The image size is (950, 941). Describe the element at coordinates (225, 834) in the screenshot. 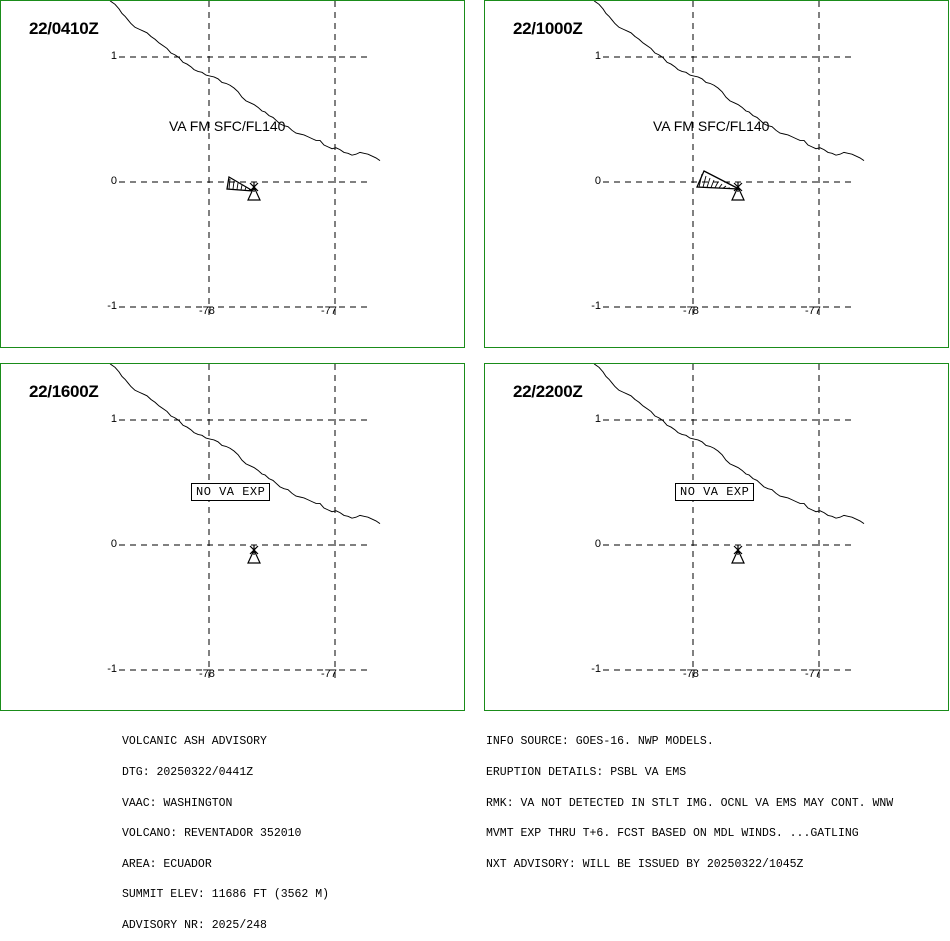

I see `advisory-volcano: VOLCANO: REVENTADOR 352010` at that location.